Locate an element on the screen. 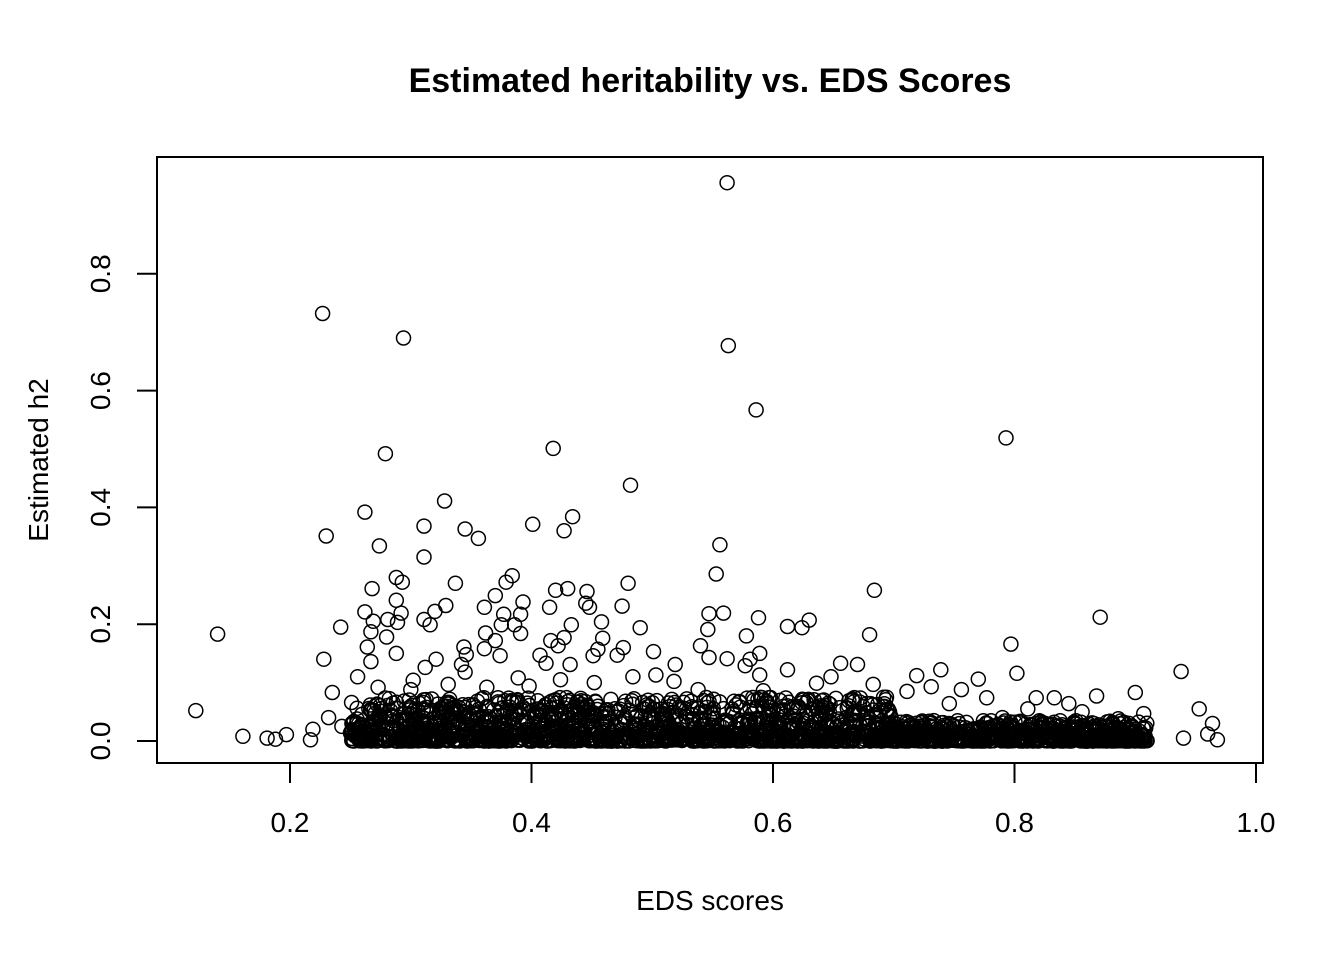  x-tick-label: 0.4 is located at coordinates (531, 822).